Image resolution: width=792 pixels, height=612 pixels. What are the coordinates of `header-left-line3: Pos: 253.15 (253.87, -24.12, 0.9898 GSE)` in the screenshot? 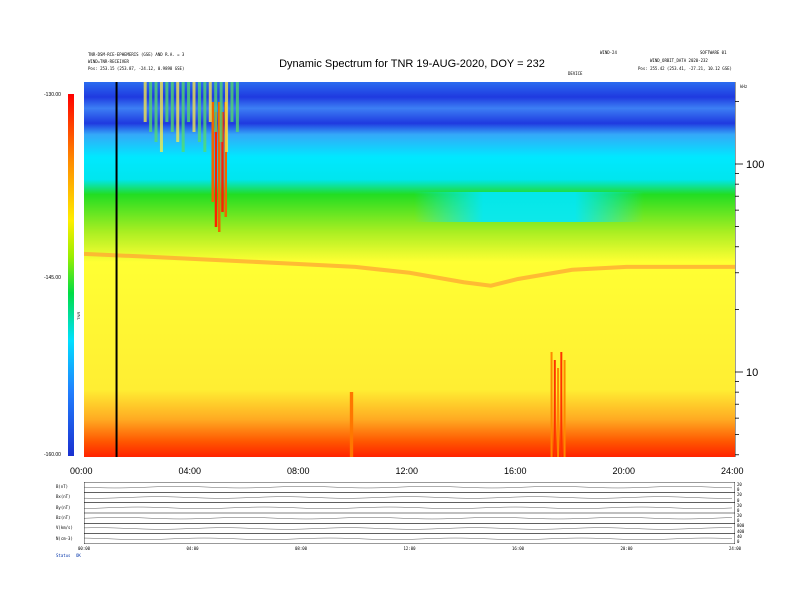 It's located at (136, 68).